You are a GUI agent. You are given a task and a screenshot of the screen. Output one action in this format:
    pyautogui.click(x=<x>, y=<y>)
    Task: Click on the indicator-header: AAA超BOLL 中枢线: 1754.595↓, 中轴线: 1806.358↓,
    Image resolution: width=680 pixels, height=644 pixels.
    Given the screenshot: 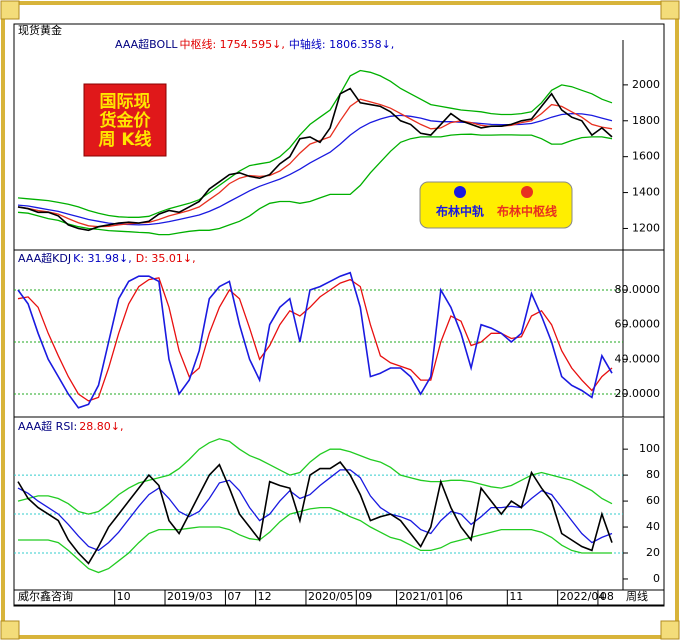 What is the action you would take?
    pyautogui.click(x=254, y=44)
    